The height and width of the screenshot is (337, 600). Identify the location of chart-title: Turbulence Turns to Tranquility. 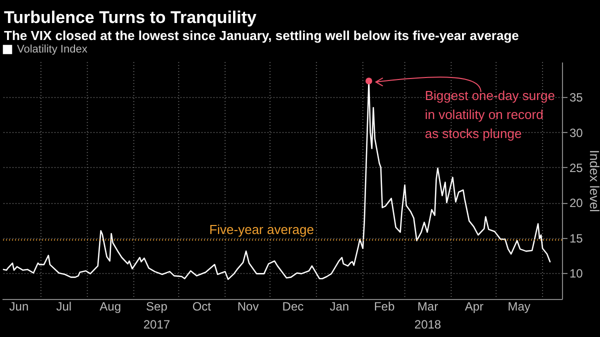
(131, 17).